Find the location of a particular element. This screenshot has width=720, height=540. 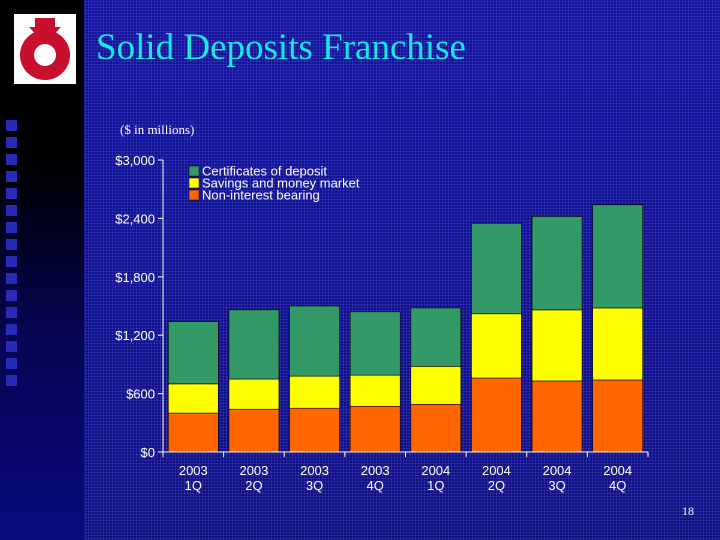

legend-label: Certificates of deposit is located at coordinates (264, 171).